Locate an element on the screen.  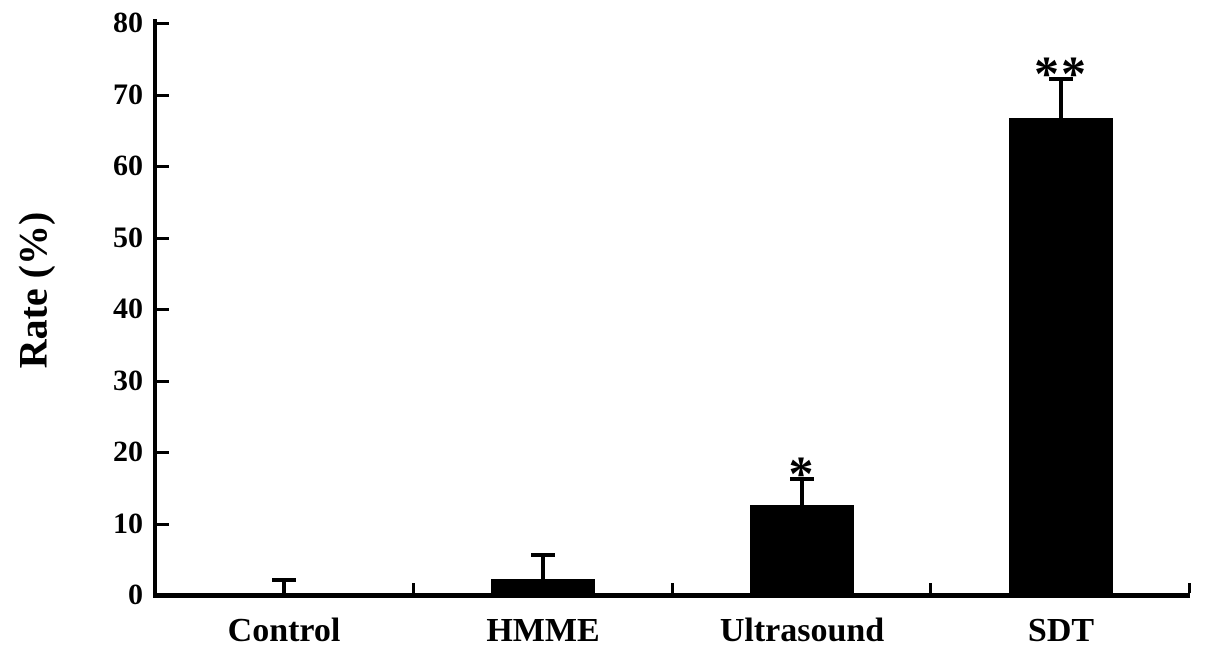
y-tick-label: 20 is located at coordinates (128, 451).